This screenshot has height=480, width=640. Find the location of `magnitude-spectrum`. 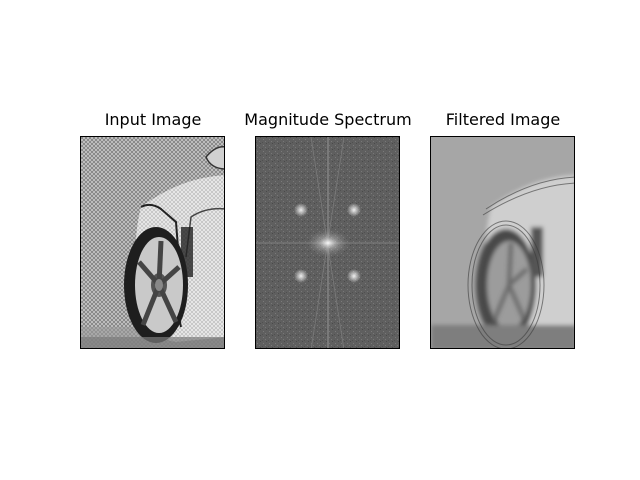

magnitude-spectrum is located at coordinates (327, 242).